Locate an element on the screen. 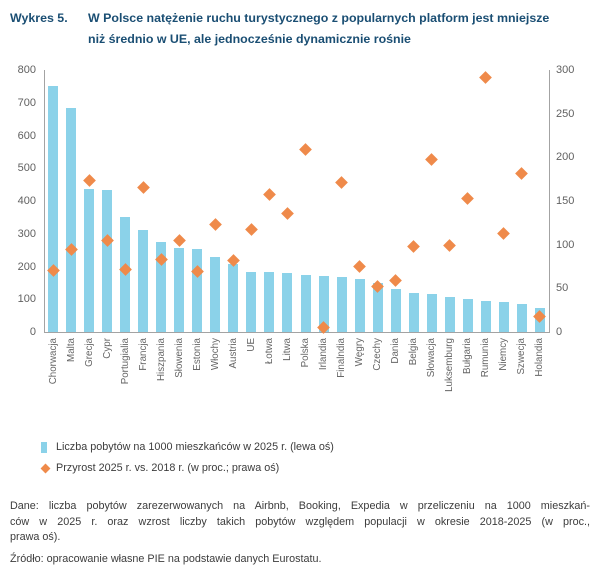  diamond-Rumunia is located at coordinates (486, 78).